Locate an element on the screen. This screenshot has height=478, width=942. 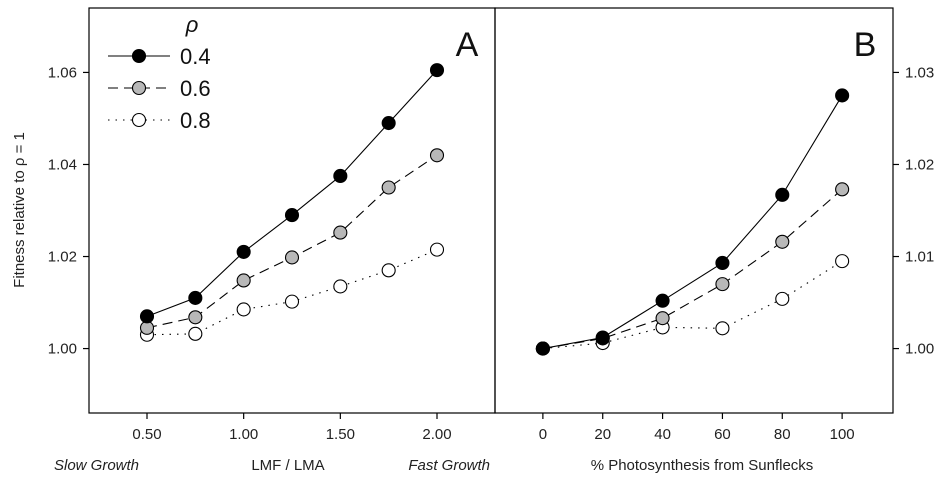
x-tick-label: 60 is located at coordinates (722, 434).